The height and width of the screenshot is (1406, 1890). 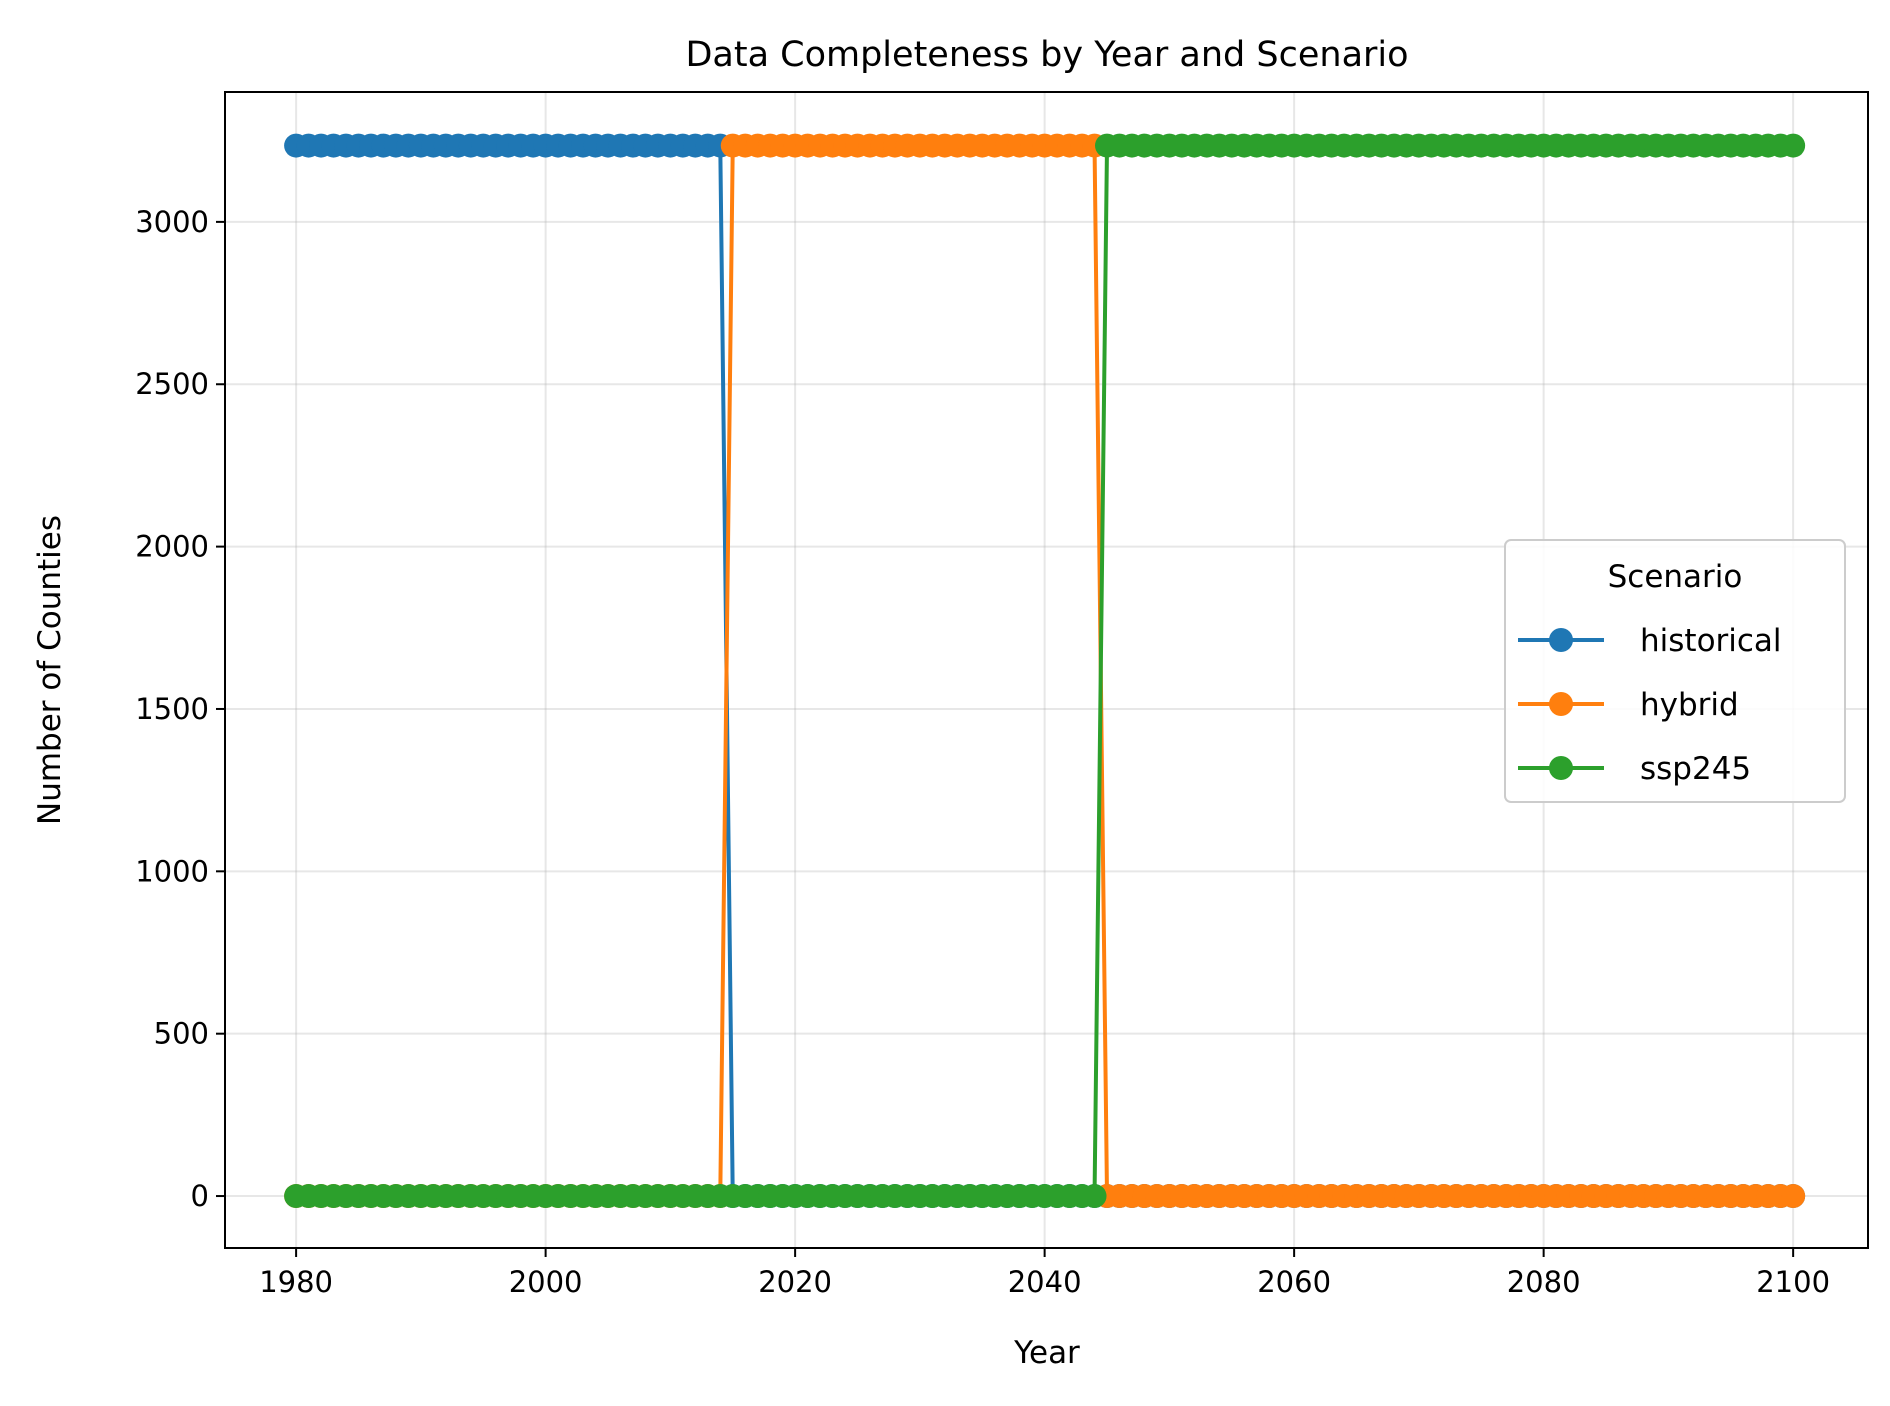 I want to click on x-axis: 1980 2000 2020 2040 2060 2080 2100, so click(x=1044, y=1273).